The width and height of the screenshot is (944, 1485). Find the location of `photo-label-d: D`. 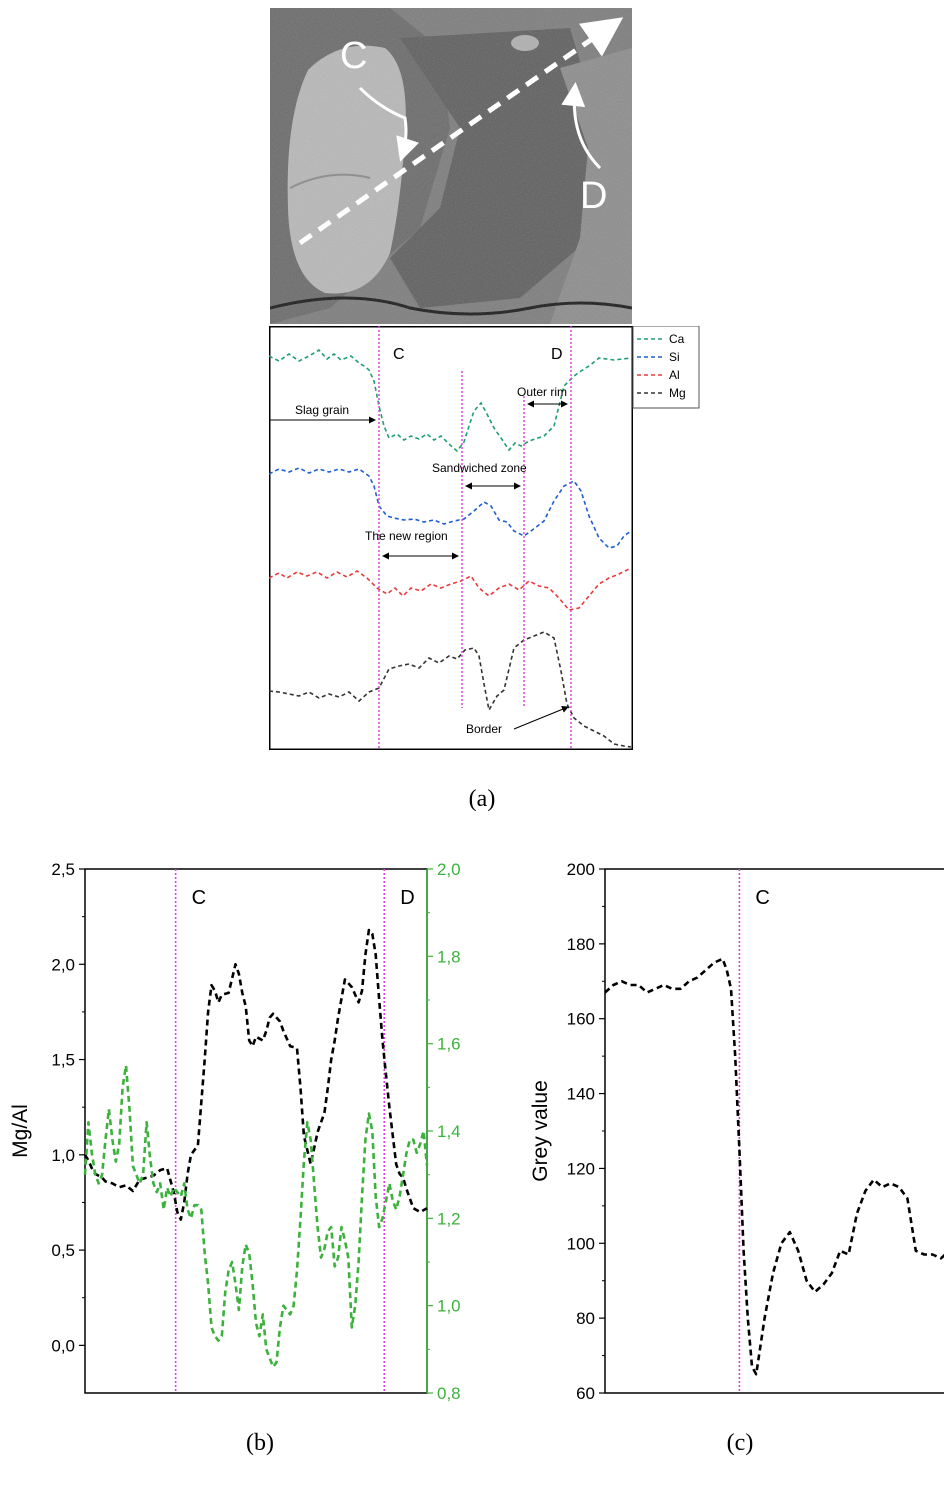

photo-label-d: D is located at coordinates (593, 196).